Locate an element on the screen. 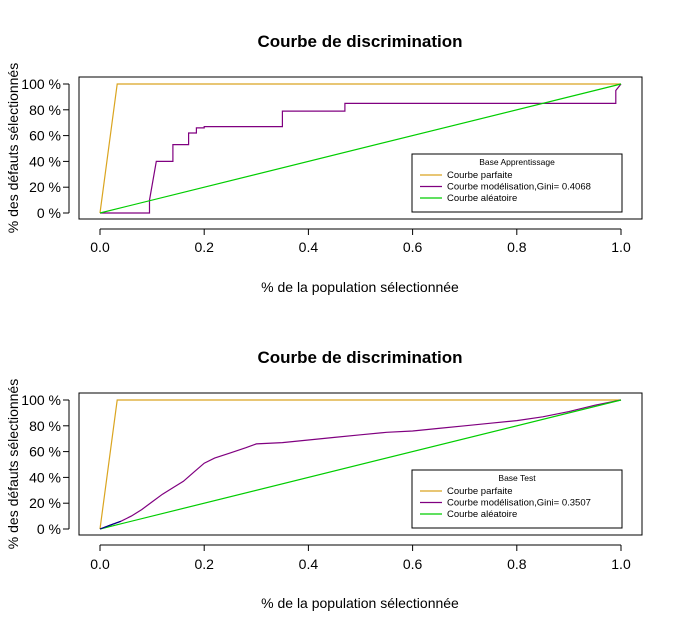 The image size is (683, 632). legend-title: Base Test is located at coordinates (517, 478).